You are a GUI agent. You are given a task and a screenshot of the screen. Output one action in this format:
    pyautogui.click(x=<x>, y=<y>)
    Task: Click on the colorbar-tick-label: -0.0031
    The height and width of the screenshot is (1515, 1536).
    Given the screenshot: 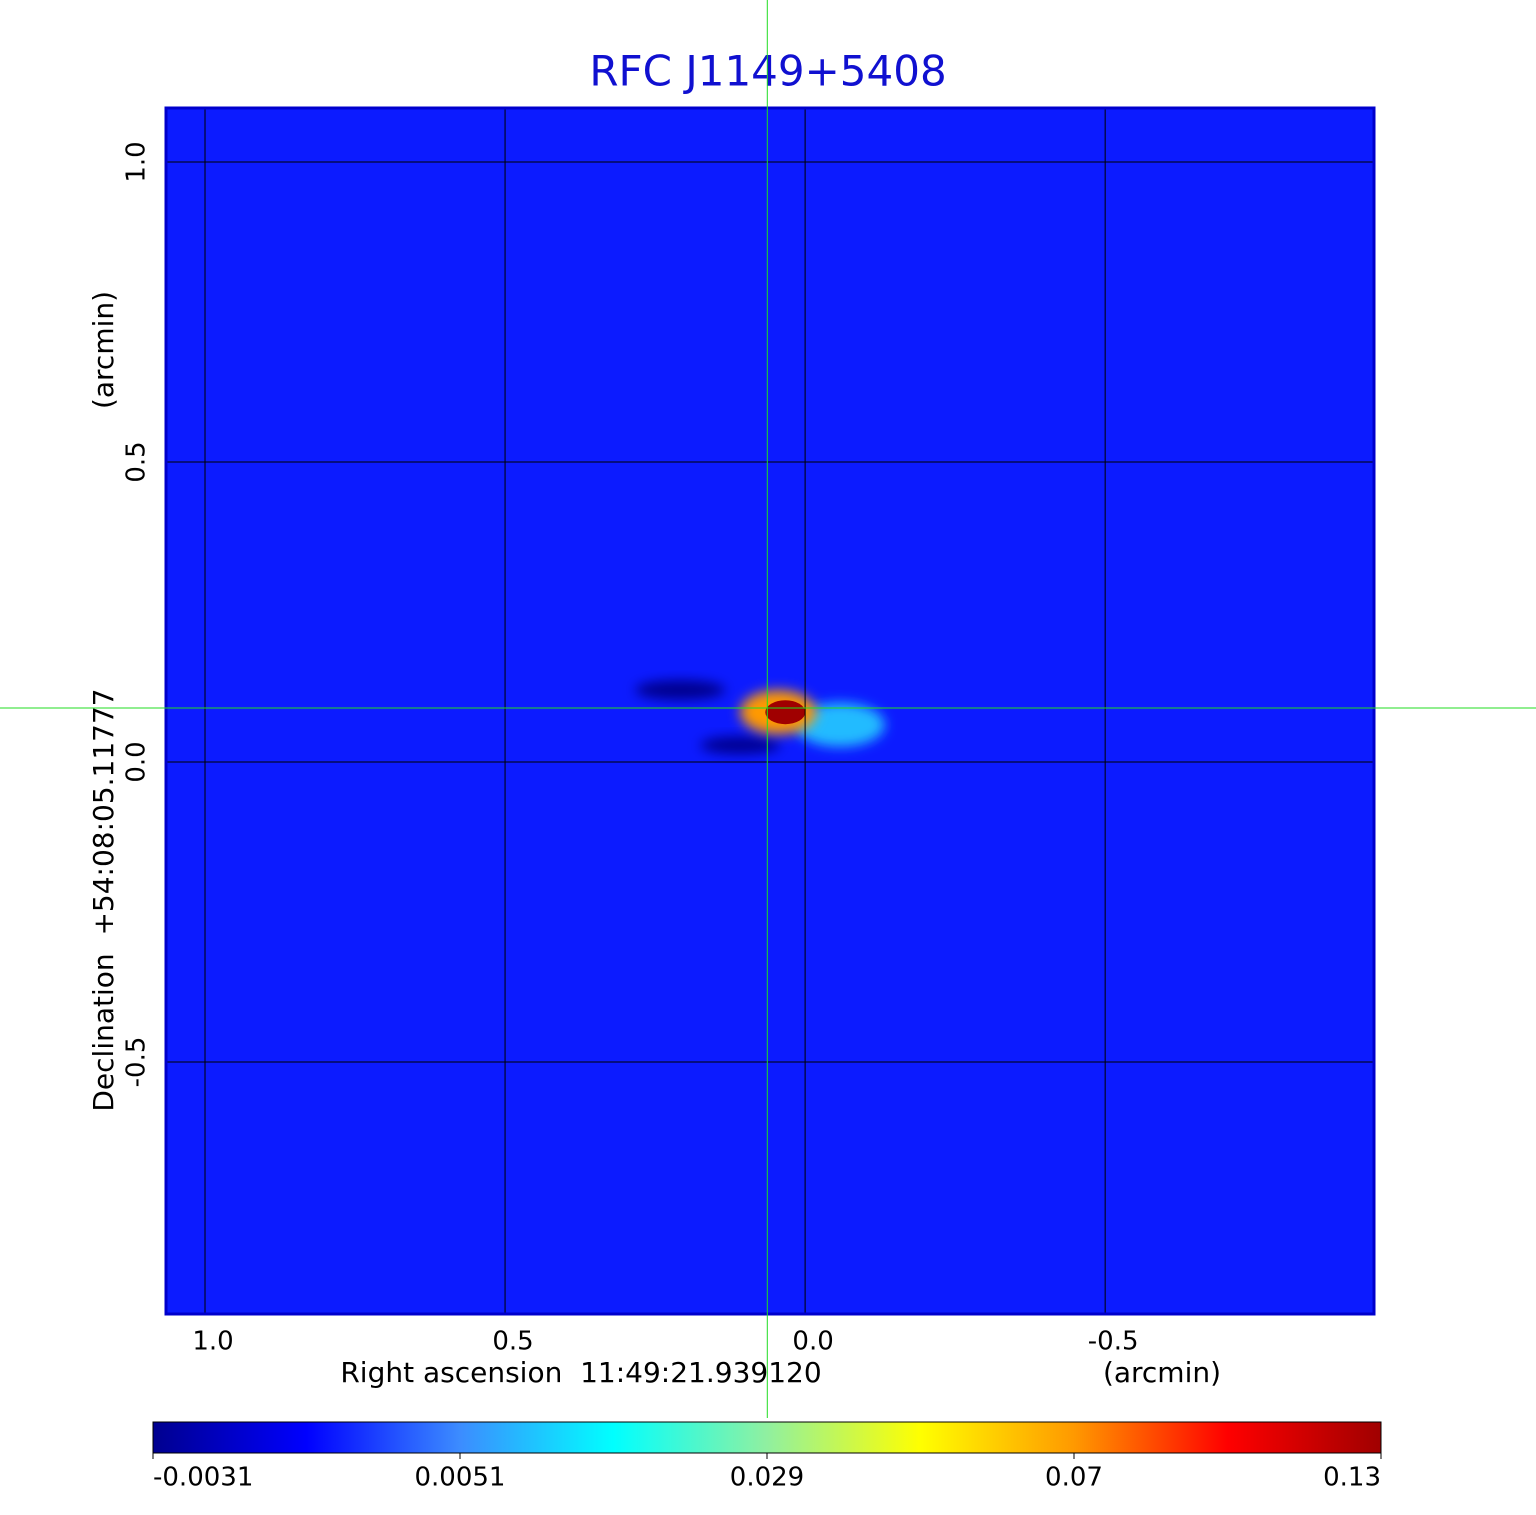 What is the action you would take?
    pyautogui.click(x=203, y=1478)
    